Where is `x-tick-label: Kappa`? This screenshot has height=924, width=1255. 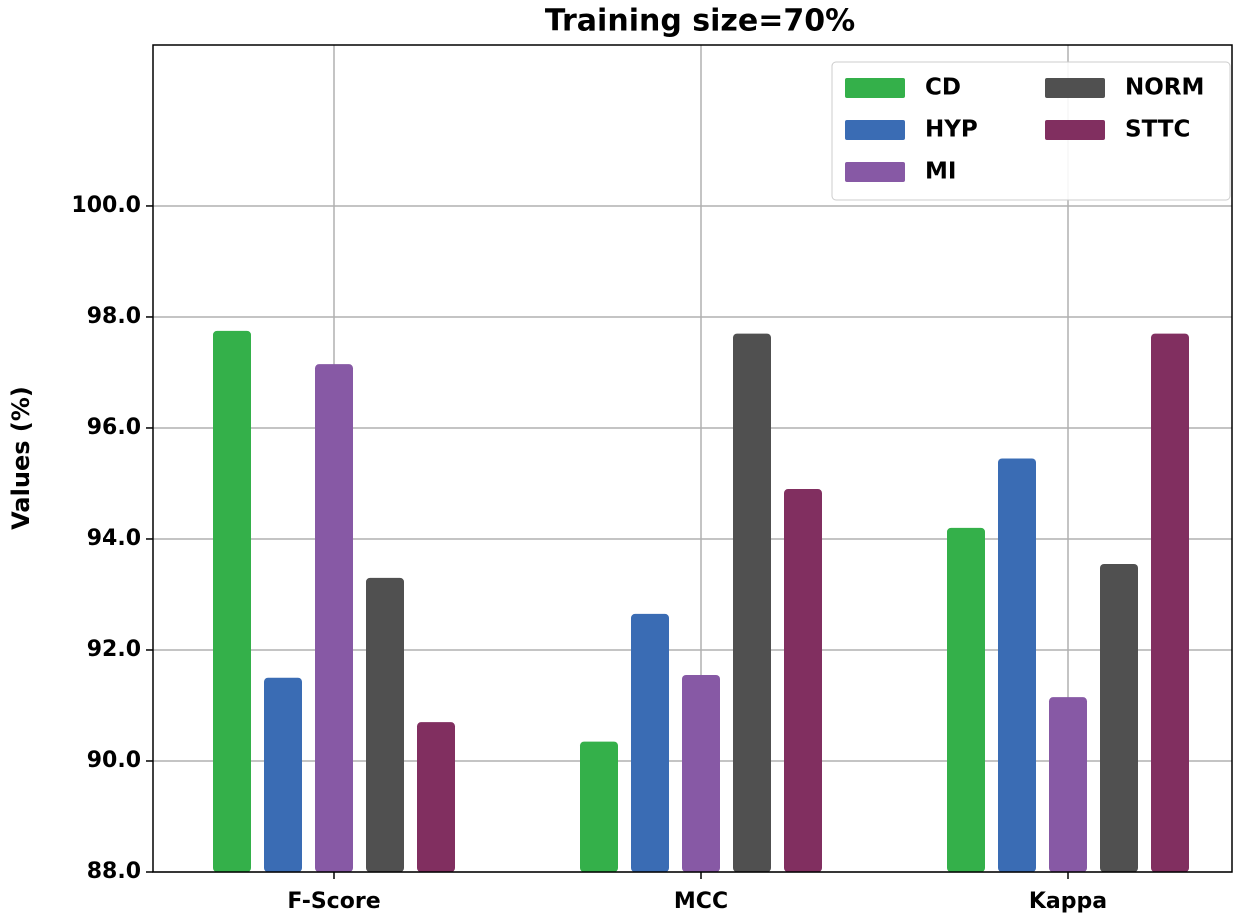
x-tick-label: Kappa is located at coordinates (1068, 901).